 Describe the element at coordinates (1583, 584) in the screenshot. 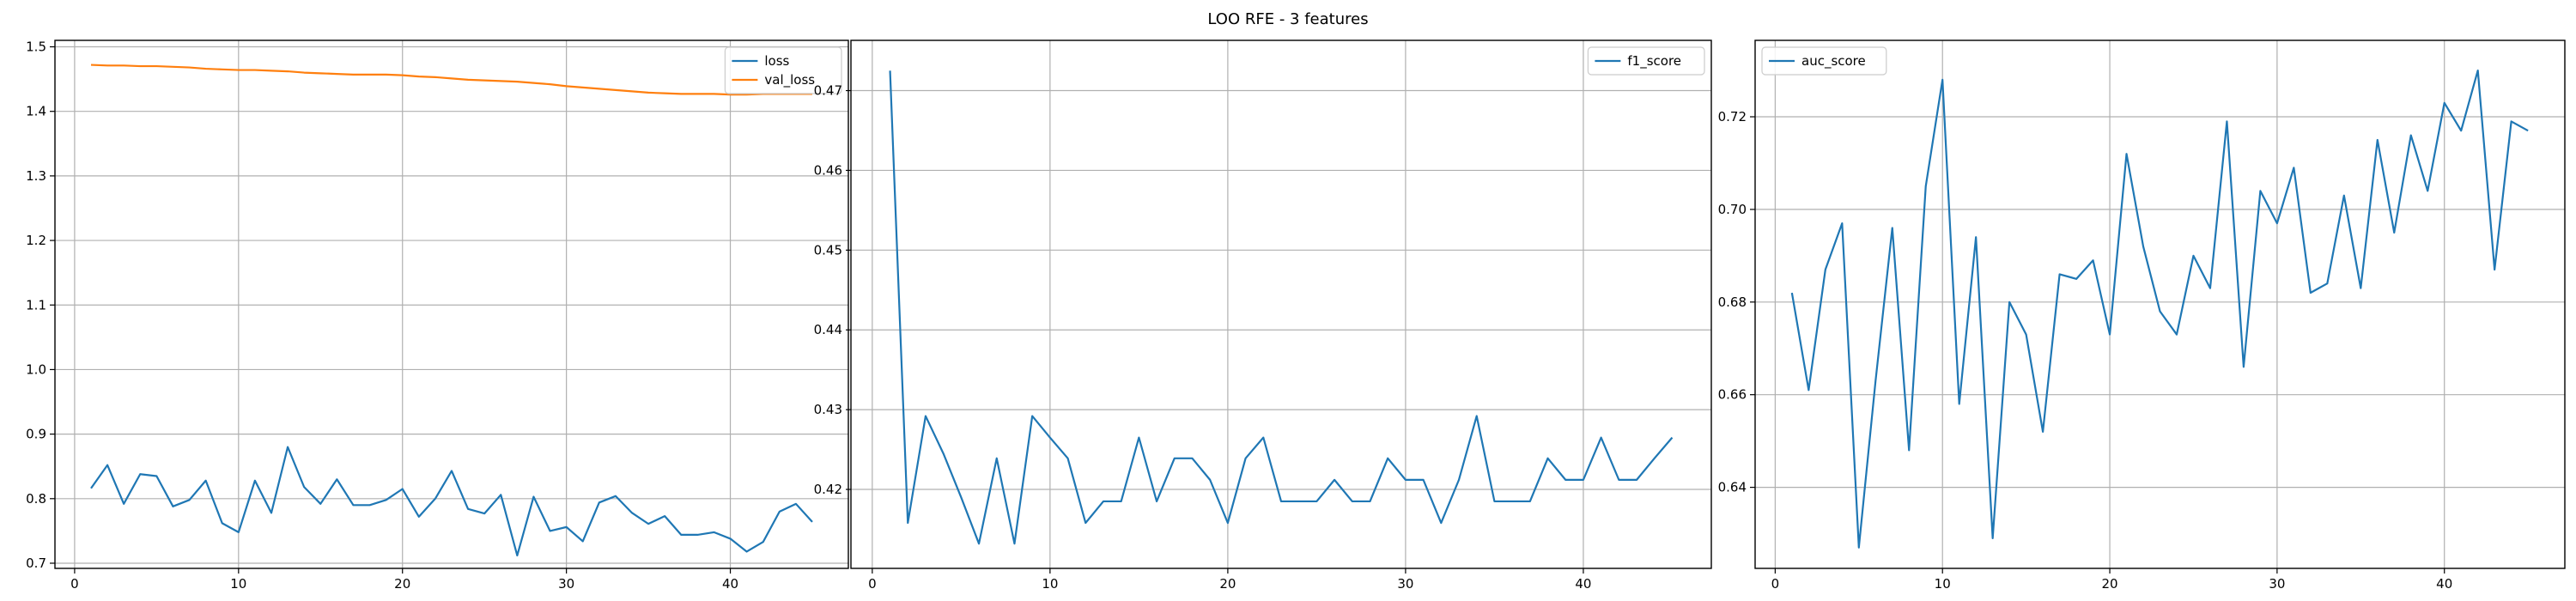

I see `chart2-xtick-label: 40` at that location.